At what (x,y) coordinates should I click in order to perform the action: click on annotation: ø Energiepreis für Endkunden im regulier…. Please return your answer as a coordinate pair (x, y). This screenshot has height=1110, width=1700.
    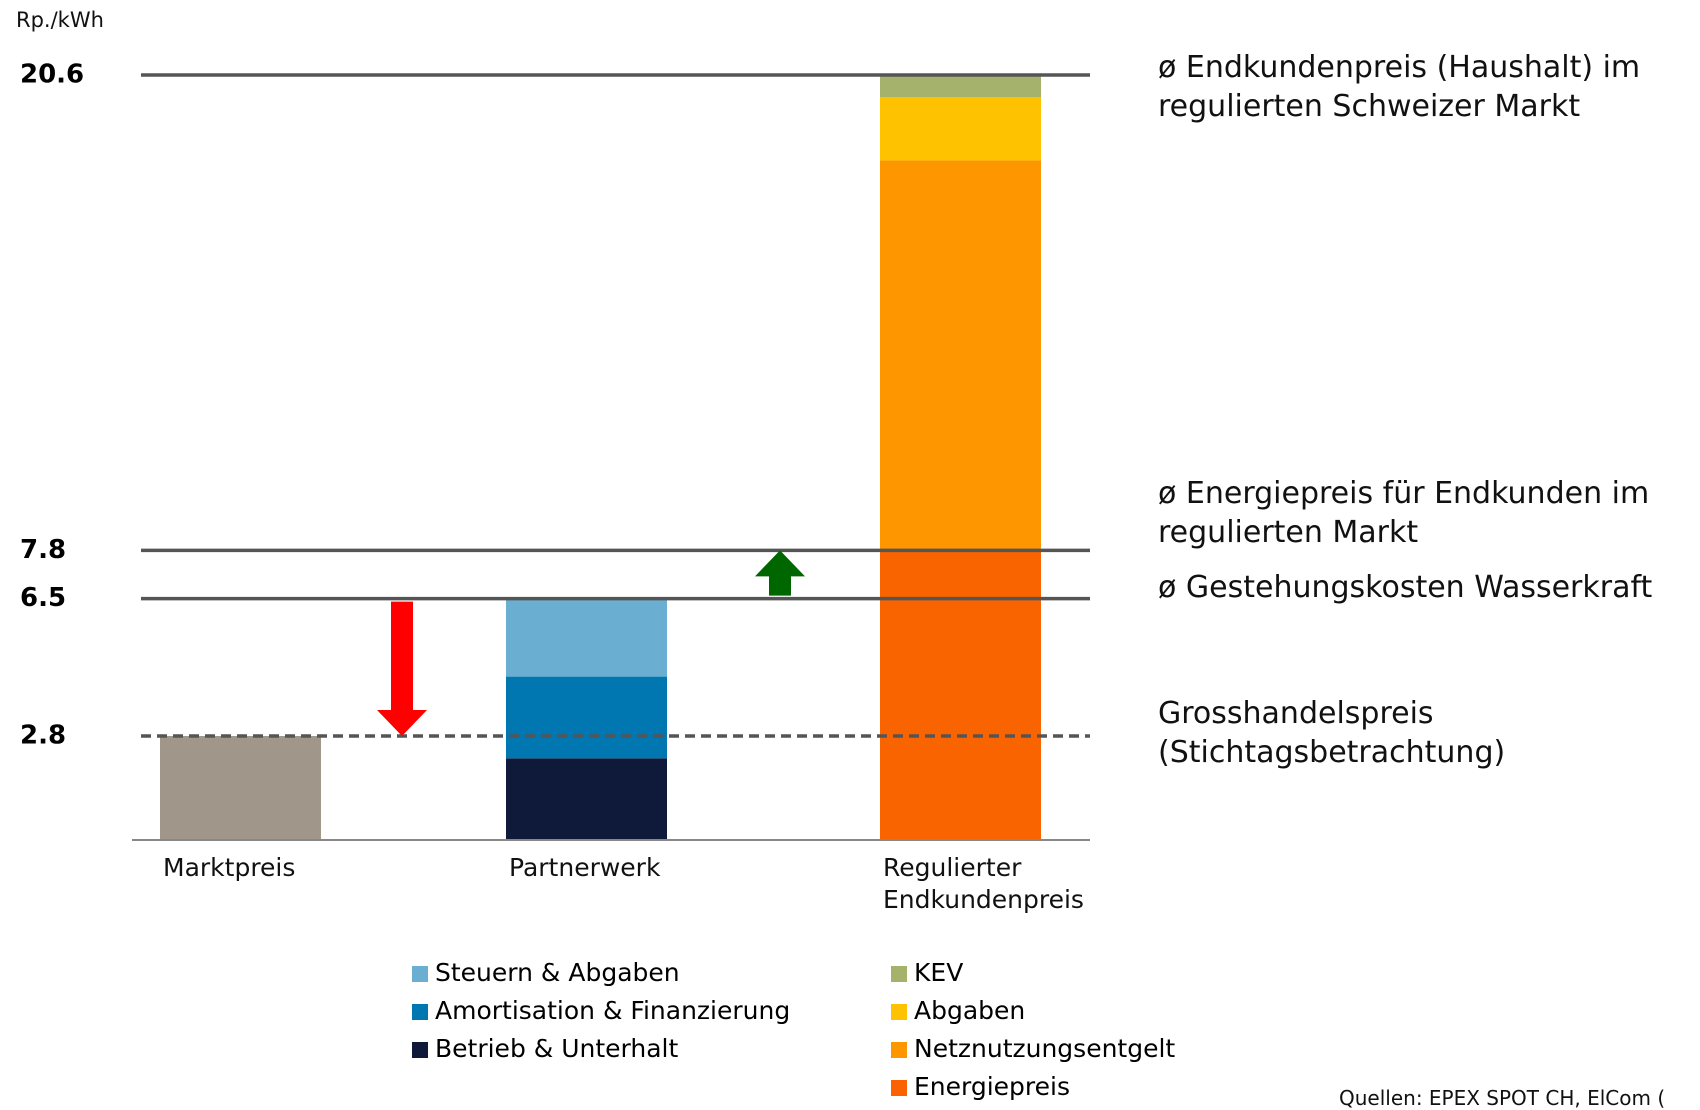
    Looking at the image, I should click on (1404, 513).